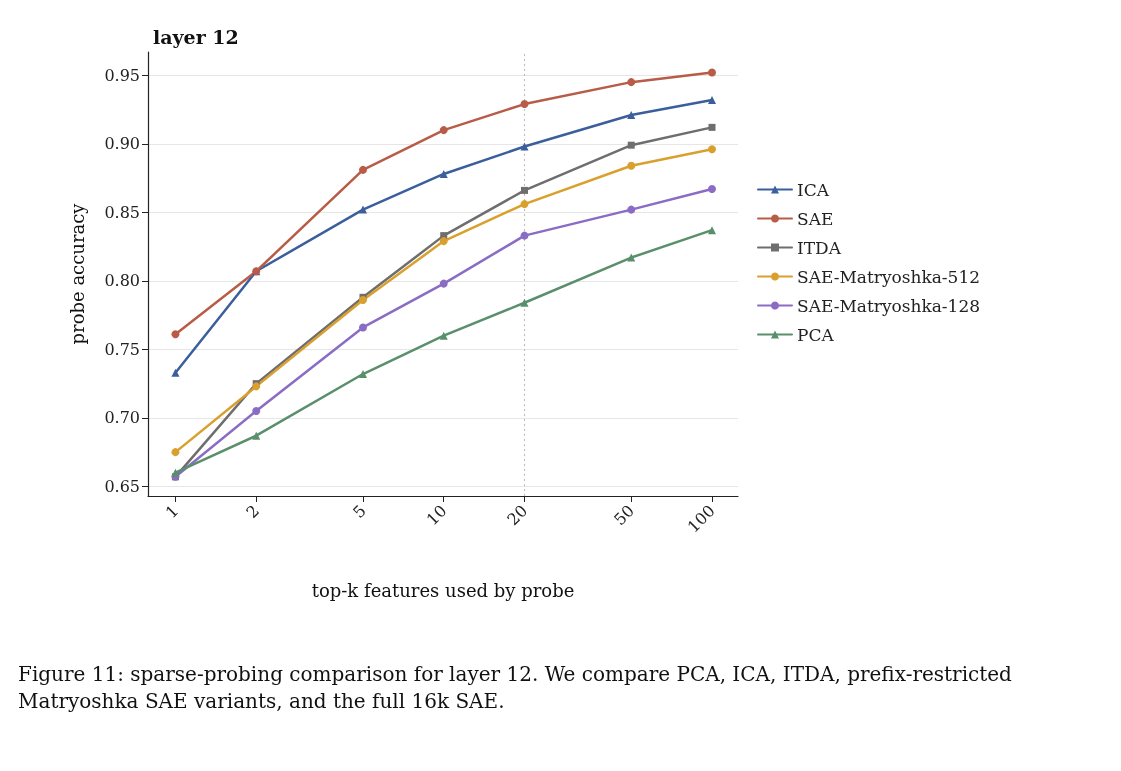  I want to click on y-tick-label: 0.85, so click(122, 212).